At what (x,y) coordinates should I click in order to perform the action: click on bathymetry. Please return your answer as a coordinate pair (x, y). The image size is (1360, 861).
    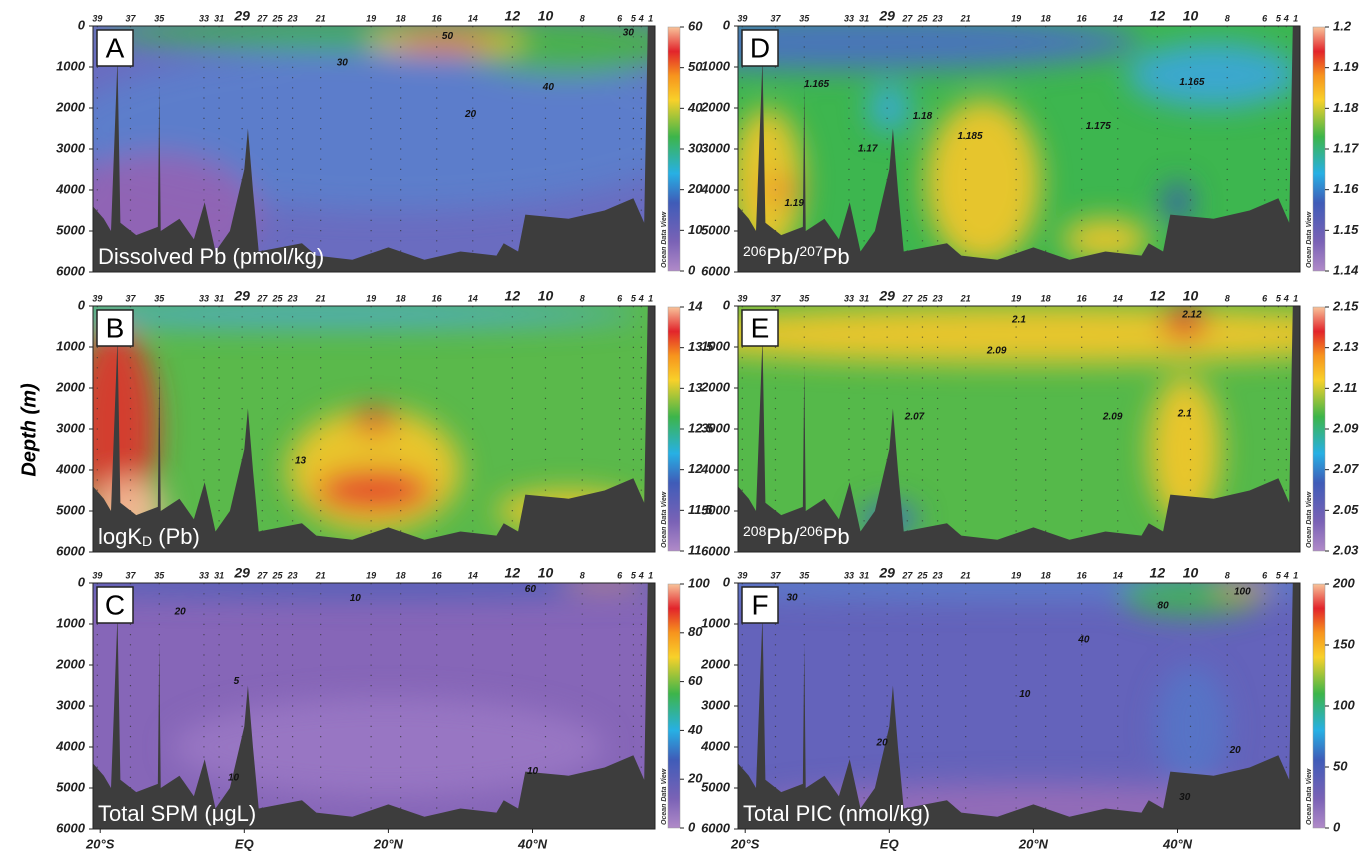
    Looking at the image, I should click on (1019, 706).